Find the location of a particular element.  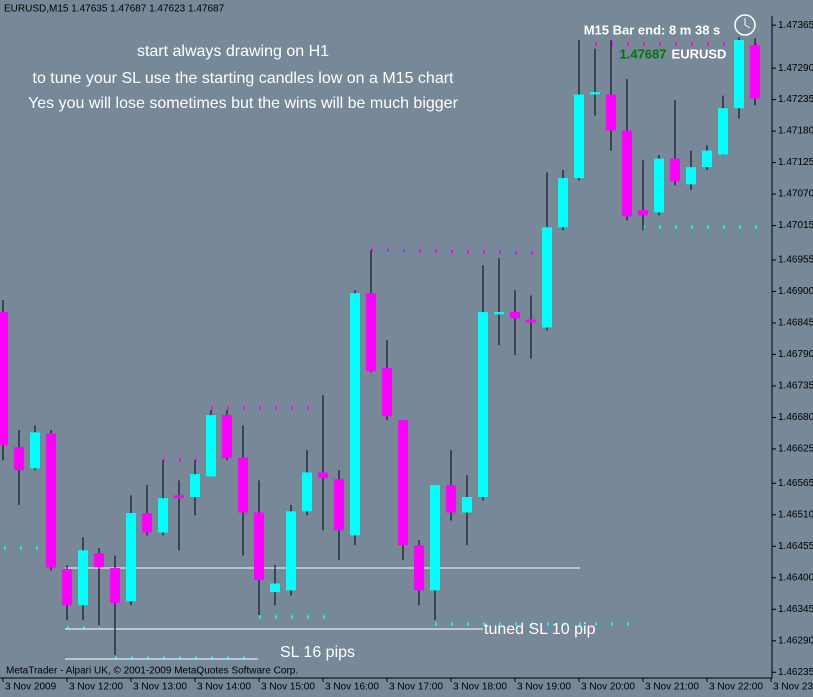

x-tick-label: 3 Nov 20:00 is located at coordinates (608, 687).